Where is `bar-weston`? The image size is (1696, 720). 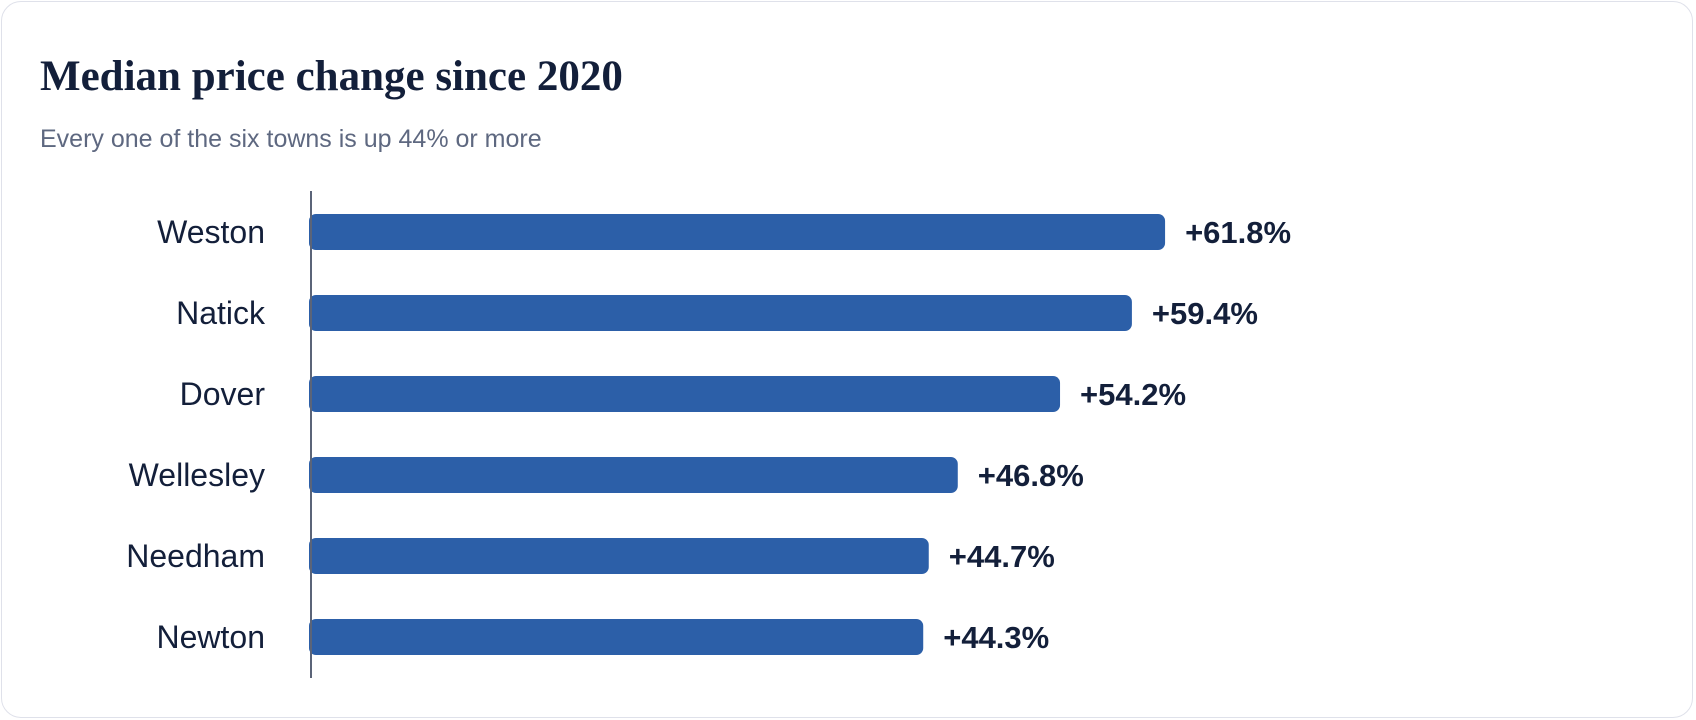
bar-weston is located at coordinates (737, 232).